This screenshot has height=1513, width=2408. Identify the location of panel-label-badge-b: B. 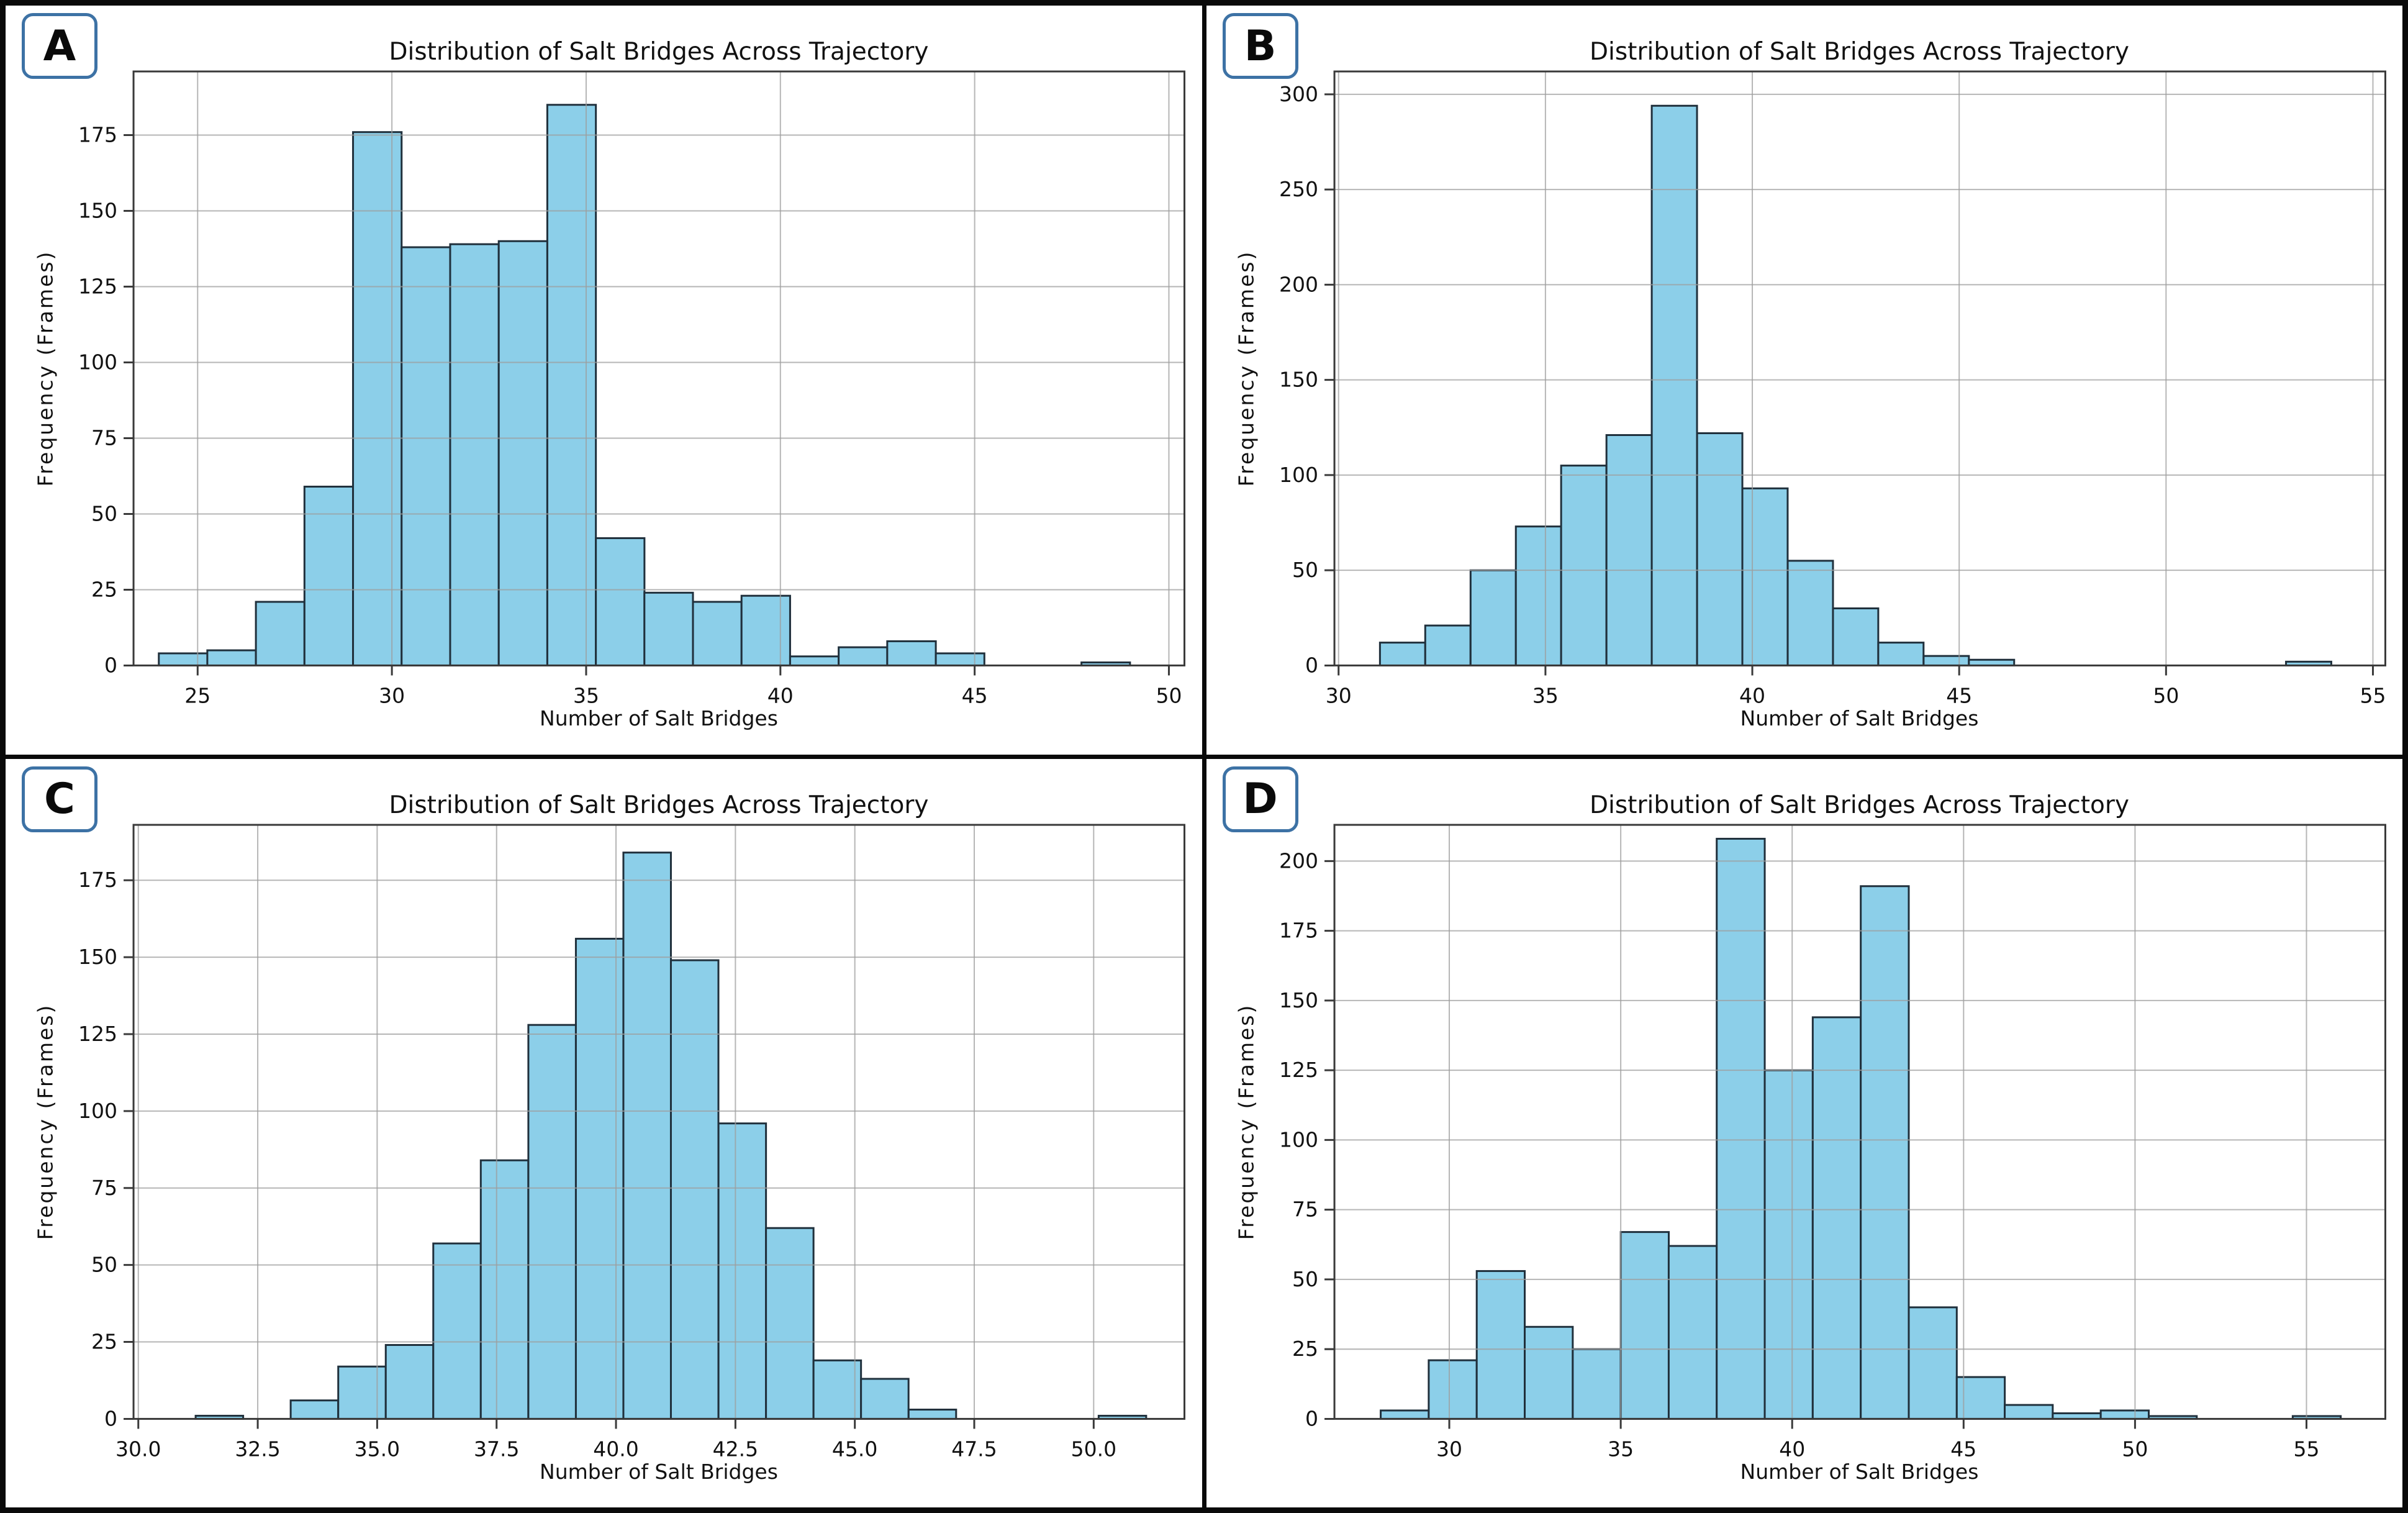
(1260, 46).